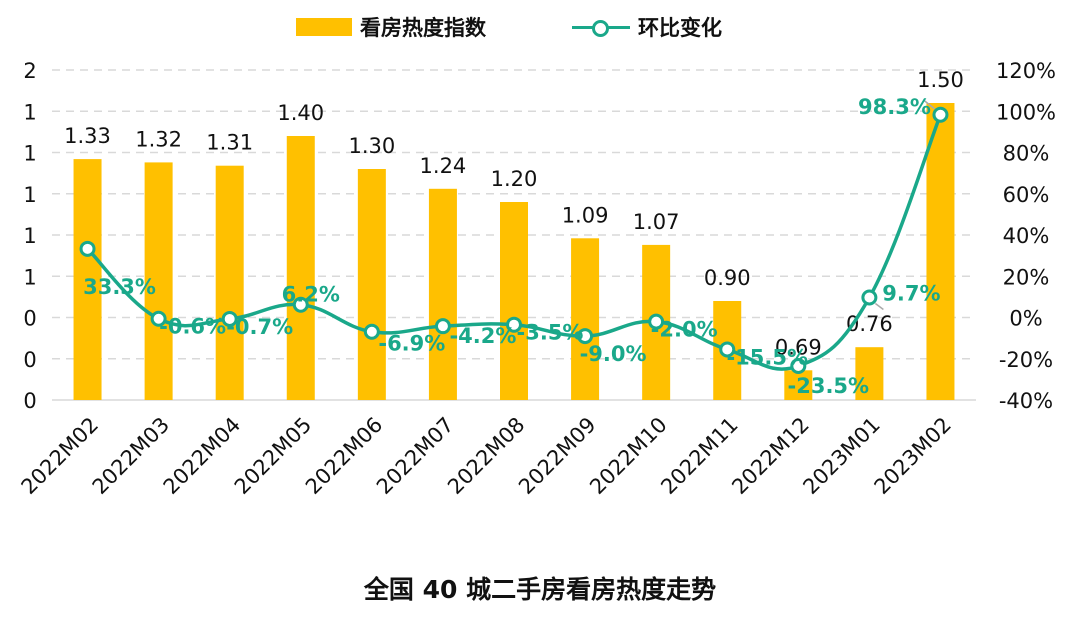 Image resolution: width=1080 pixels, height=619 pixels. What do you see at coordinates (29, 71) in the screenshot?
I see `left-axis-tick: 2` at bounding box center [29, 71].